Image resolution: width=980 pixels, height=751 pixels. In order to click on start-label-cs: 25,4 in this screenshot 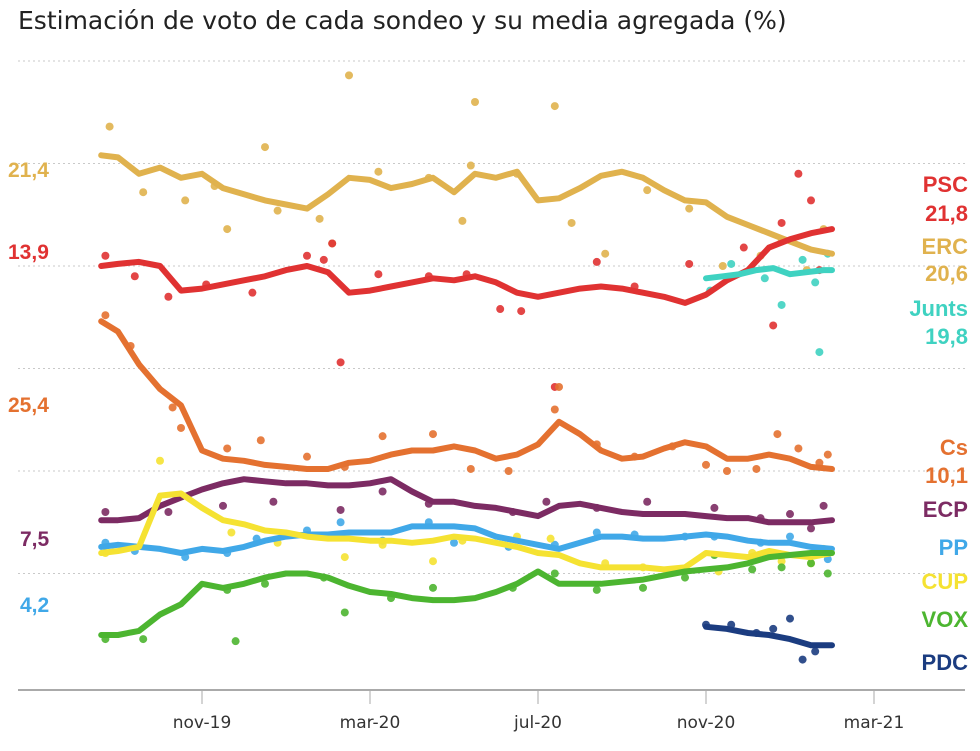, I will do `click(28, 405)`.